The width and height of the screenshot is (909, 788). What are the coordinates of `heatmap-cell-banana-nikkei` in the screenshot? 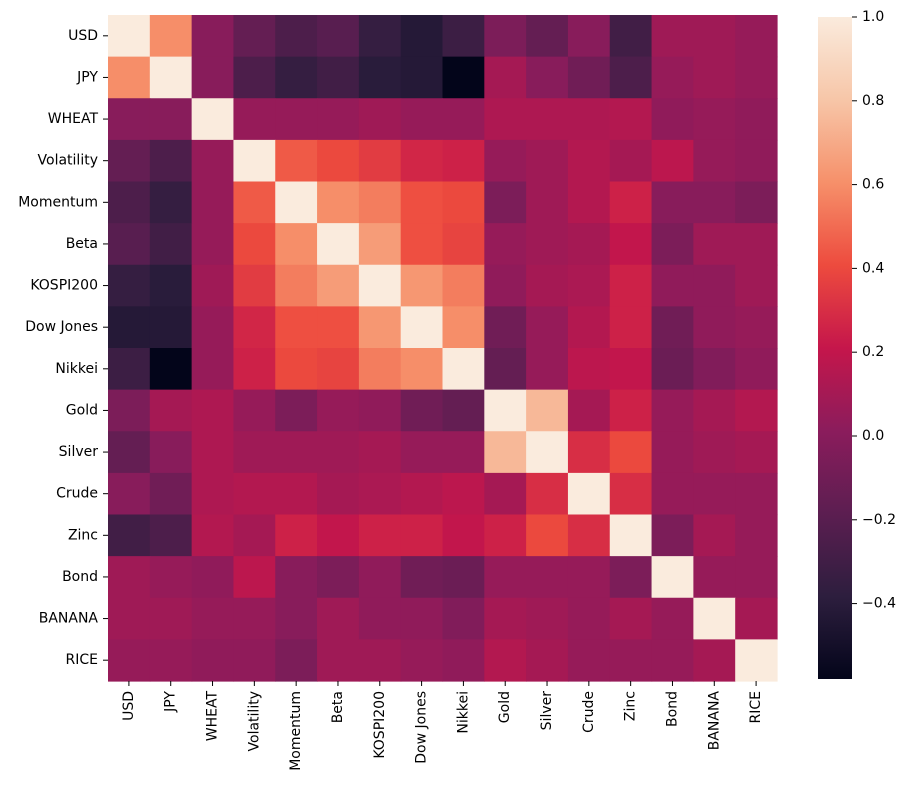 It's located at (463, 618).